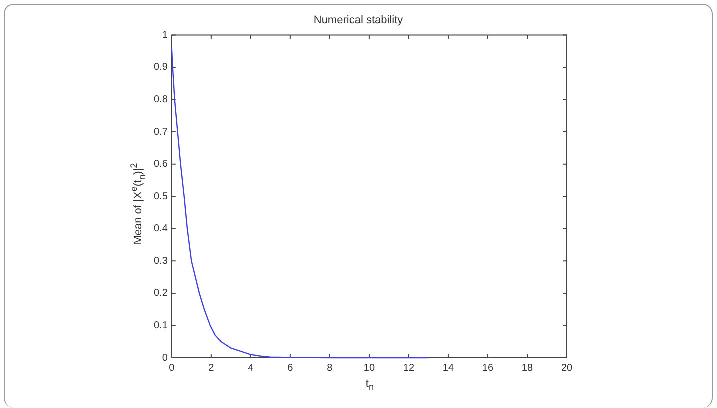 The height and width of the screenshot is (408, 717). What do you see at coordinates (488, 368) in the screenshot?
I see `x-tick-label: 16` at bounding box center [488, 368].